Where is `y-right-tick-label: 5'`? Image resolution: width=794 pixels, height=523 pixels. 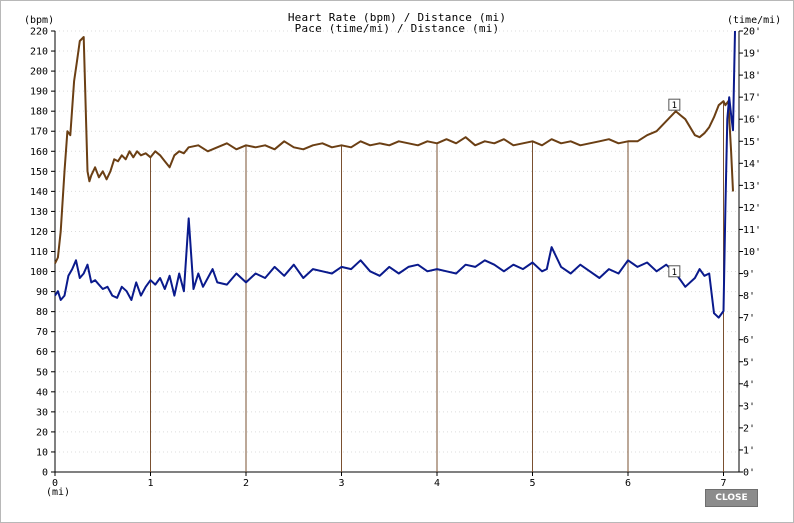
y-right-tick-label: 5' is located at coordinates (749, 362).